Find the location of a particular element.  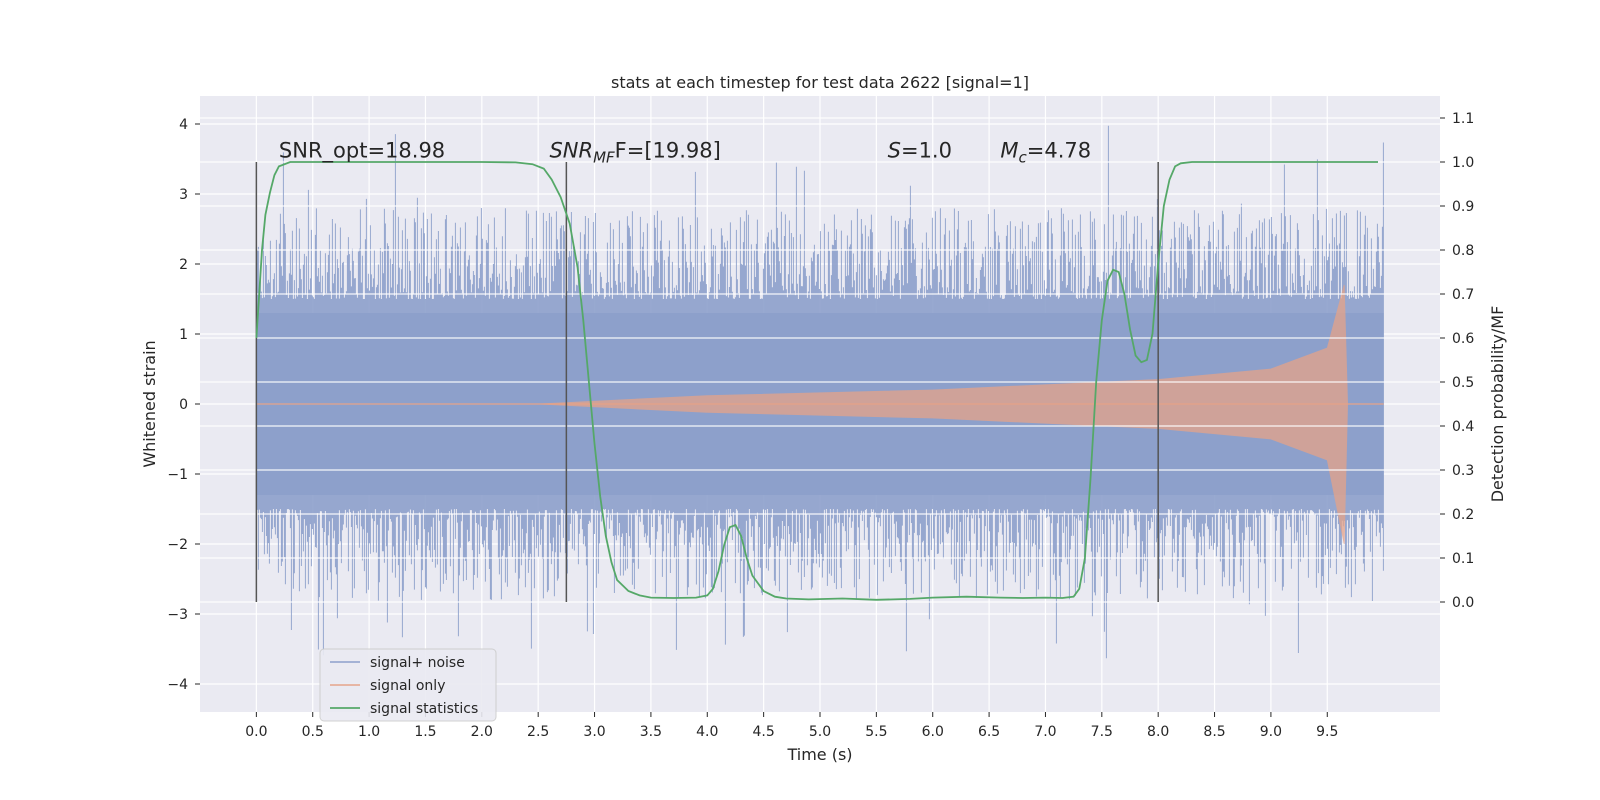

annotation-text: Mc=4.78 is located at coordinates (1045, 153).